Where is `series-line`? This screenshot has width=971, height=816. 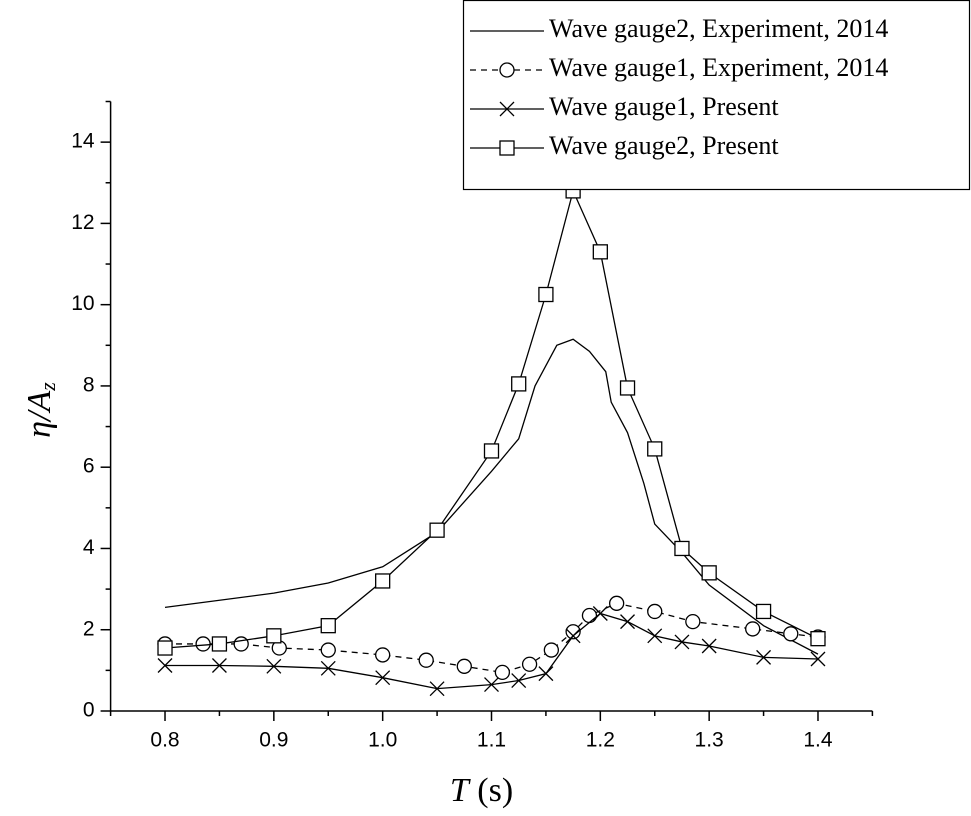
series-line is located at coordinates (492, 651).